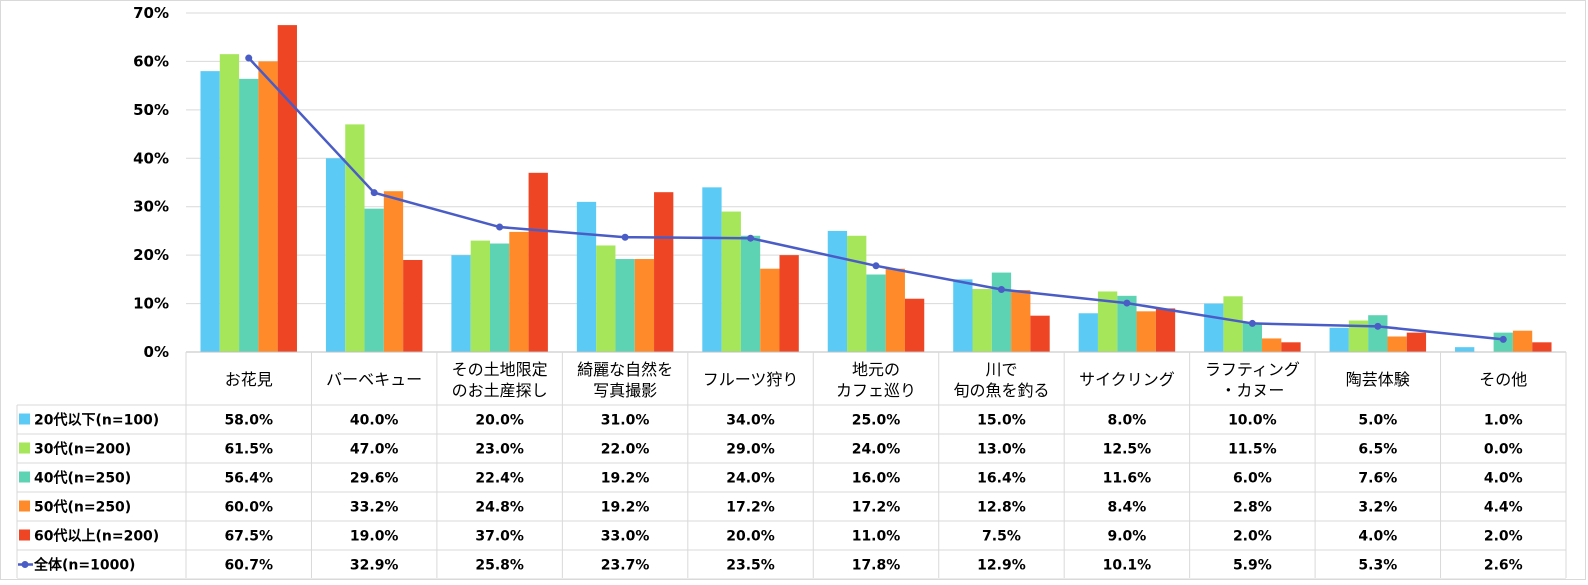 The width and height of the screenshot is (1588, 585). What do you see at coordinates (374, 508) in the screenshot?
I see `table-cell-value: 33.2%` at bounding box center [374, 508].